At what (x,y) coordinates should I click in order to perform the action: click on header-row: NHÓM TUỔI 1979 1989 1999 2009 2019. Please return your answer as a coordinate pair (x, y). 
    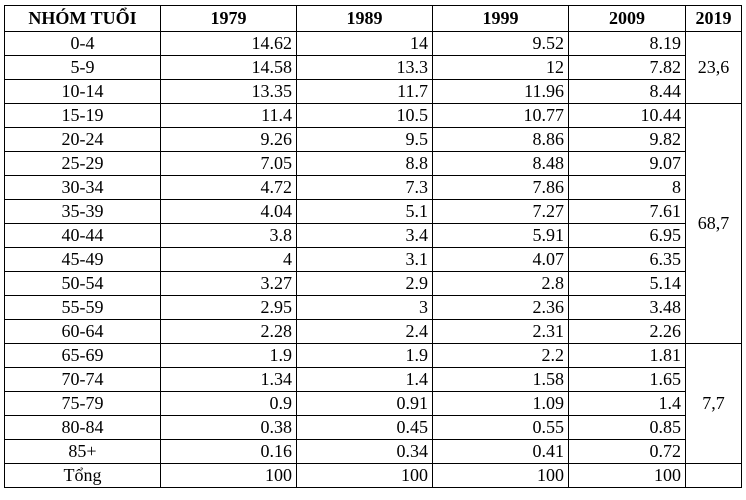
    Looking at the image, I should click on (373, 18).